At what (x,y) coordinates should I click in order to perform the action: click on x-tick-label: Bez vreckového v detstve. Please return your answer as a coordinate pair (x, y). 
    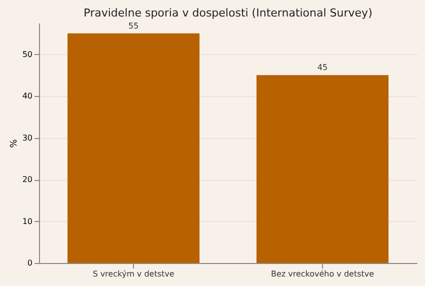
    Looking at the image, I should click on (322, 274).